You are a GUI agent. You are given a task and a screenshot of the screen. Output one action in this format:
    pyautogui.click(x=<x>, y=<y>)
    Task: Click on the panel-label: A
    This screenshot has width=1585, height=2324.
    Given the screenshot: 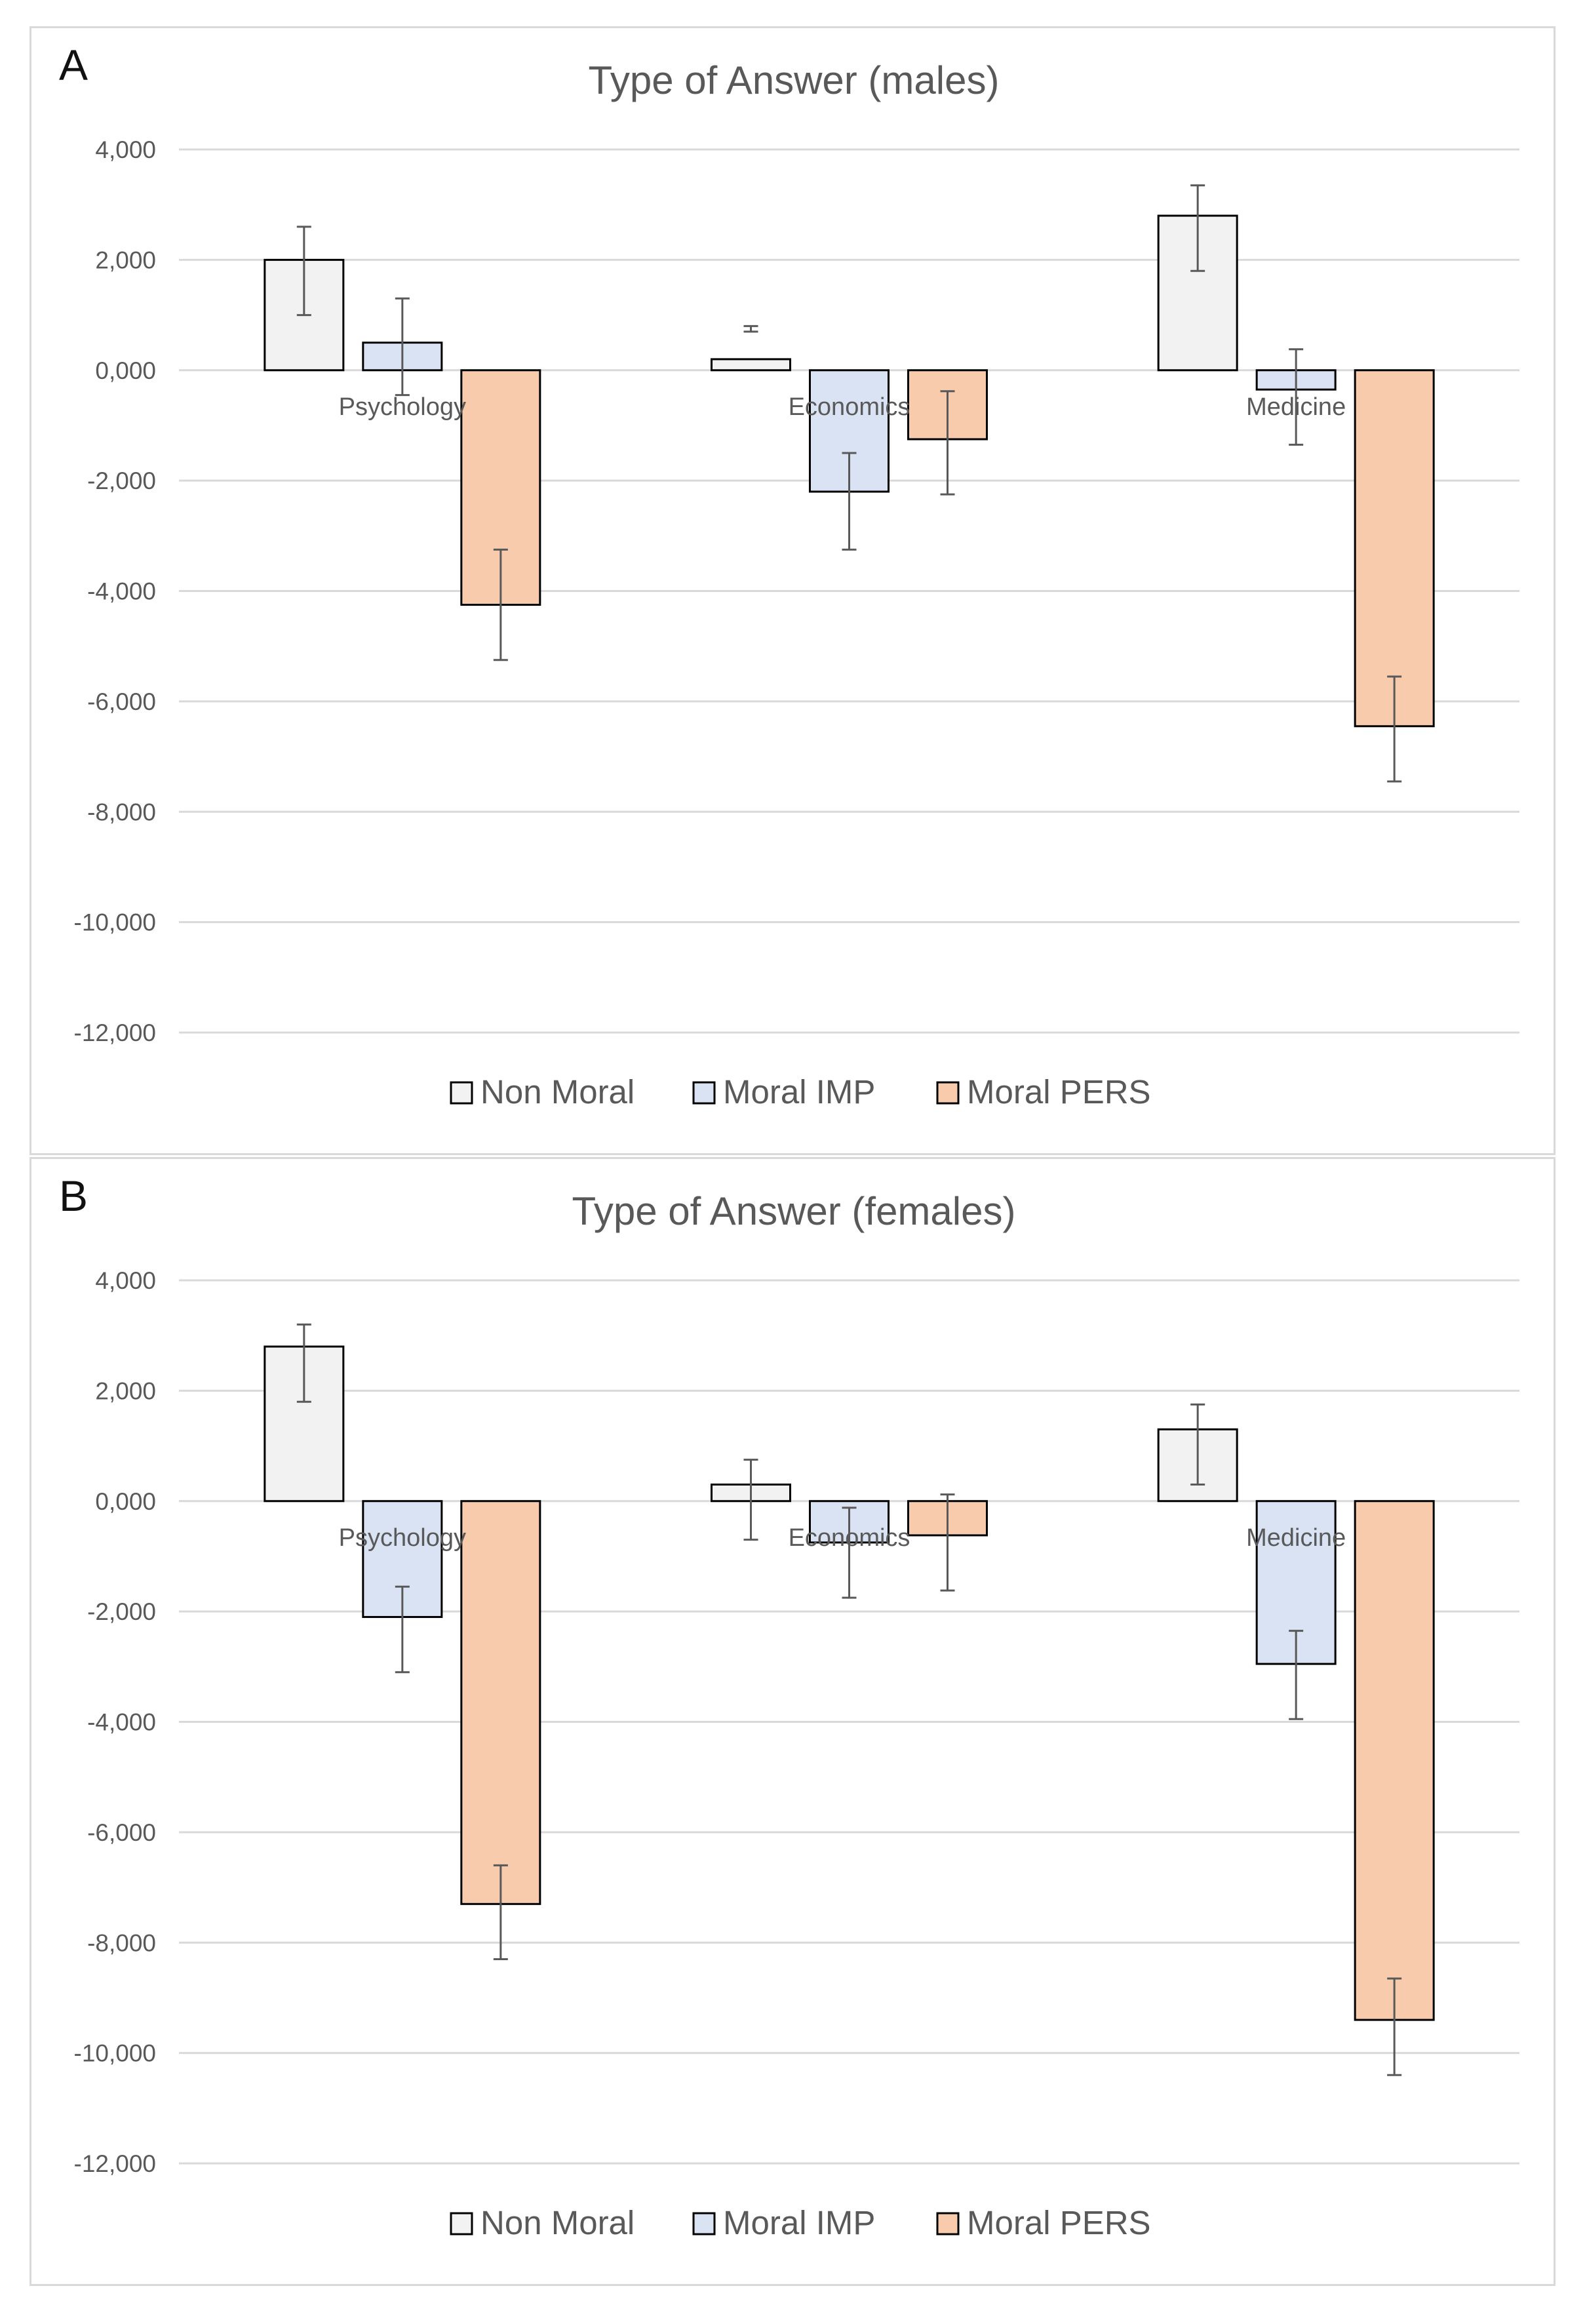 What is the action you would take?
    pyautogui.click(x=73, y=65)
    